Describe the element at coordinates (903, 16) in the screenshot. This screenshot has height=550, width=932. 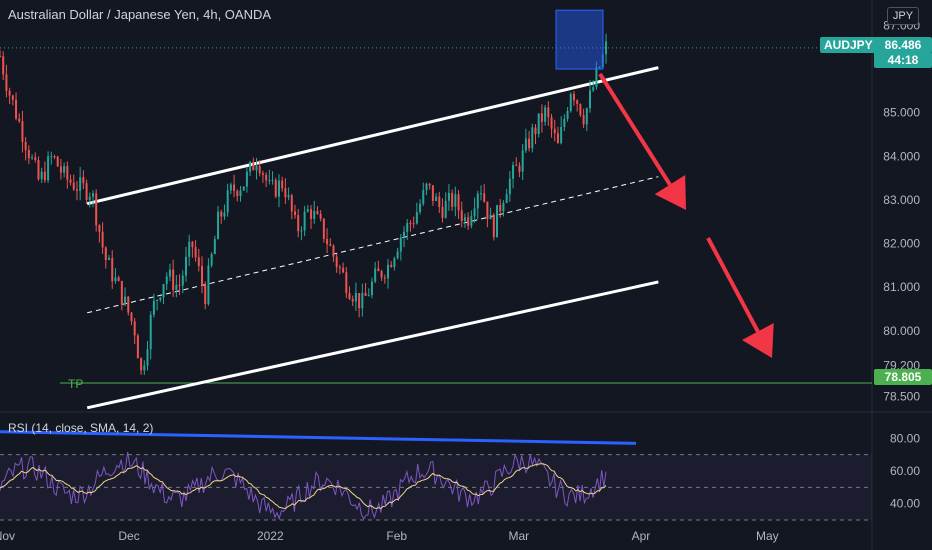
I see `currency-button: JPY` at that location.